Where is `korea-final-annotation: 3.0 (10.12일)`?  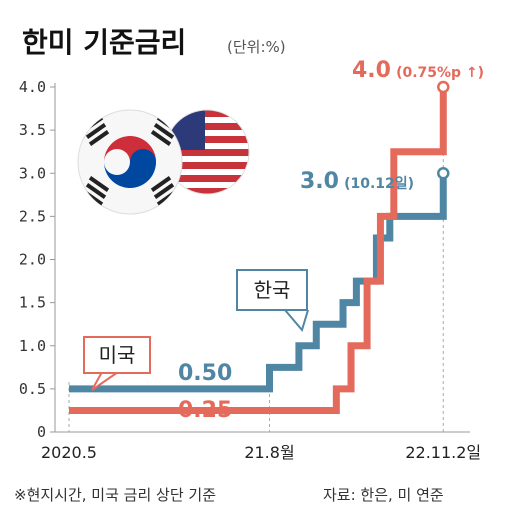 korea-final-annotation: 3.0 (10.12일) is located at coordinates (357, 181).